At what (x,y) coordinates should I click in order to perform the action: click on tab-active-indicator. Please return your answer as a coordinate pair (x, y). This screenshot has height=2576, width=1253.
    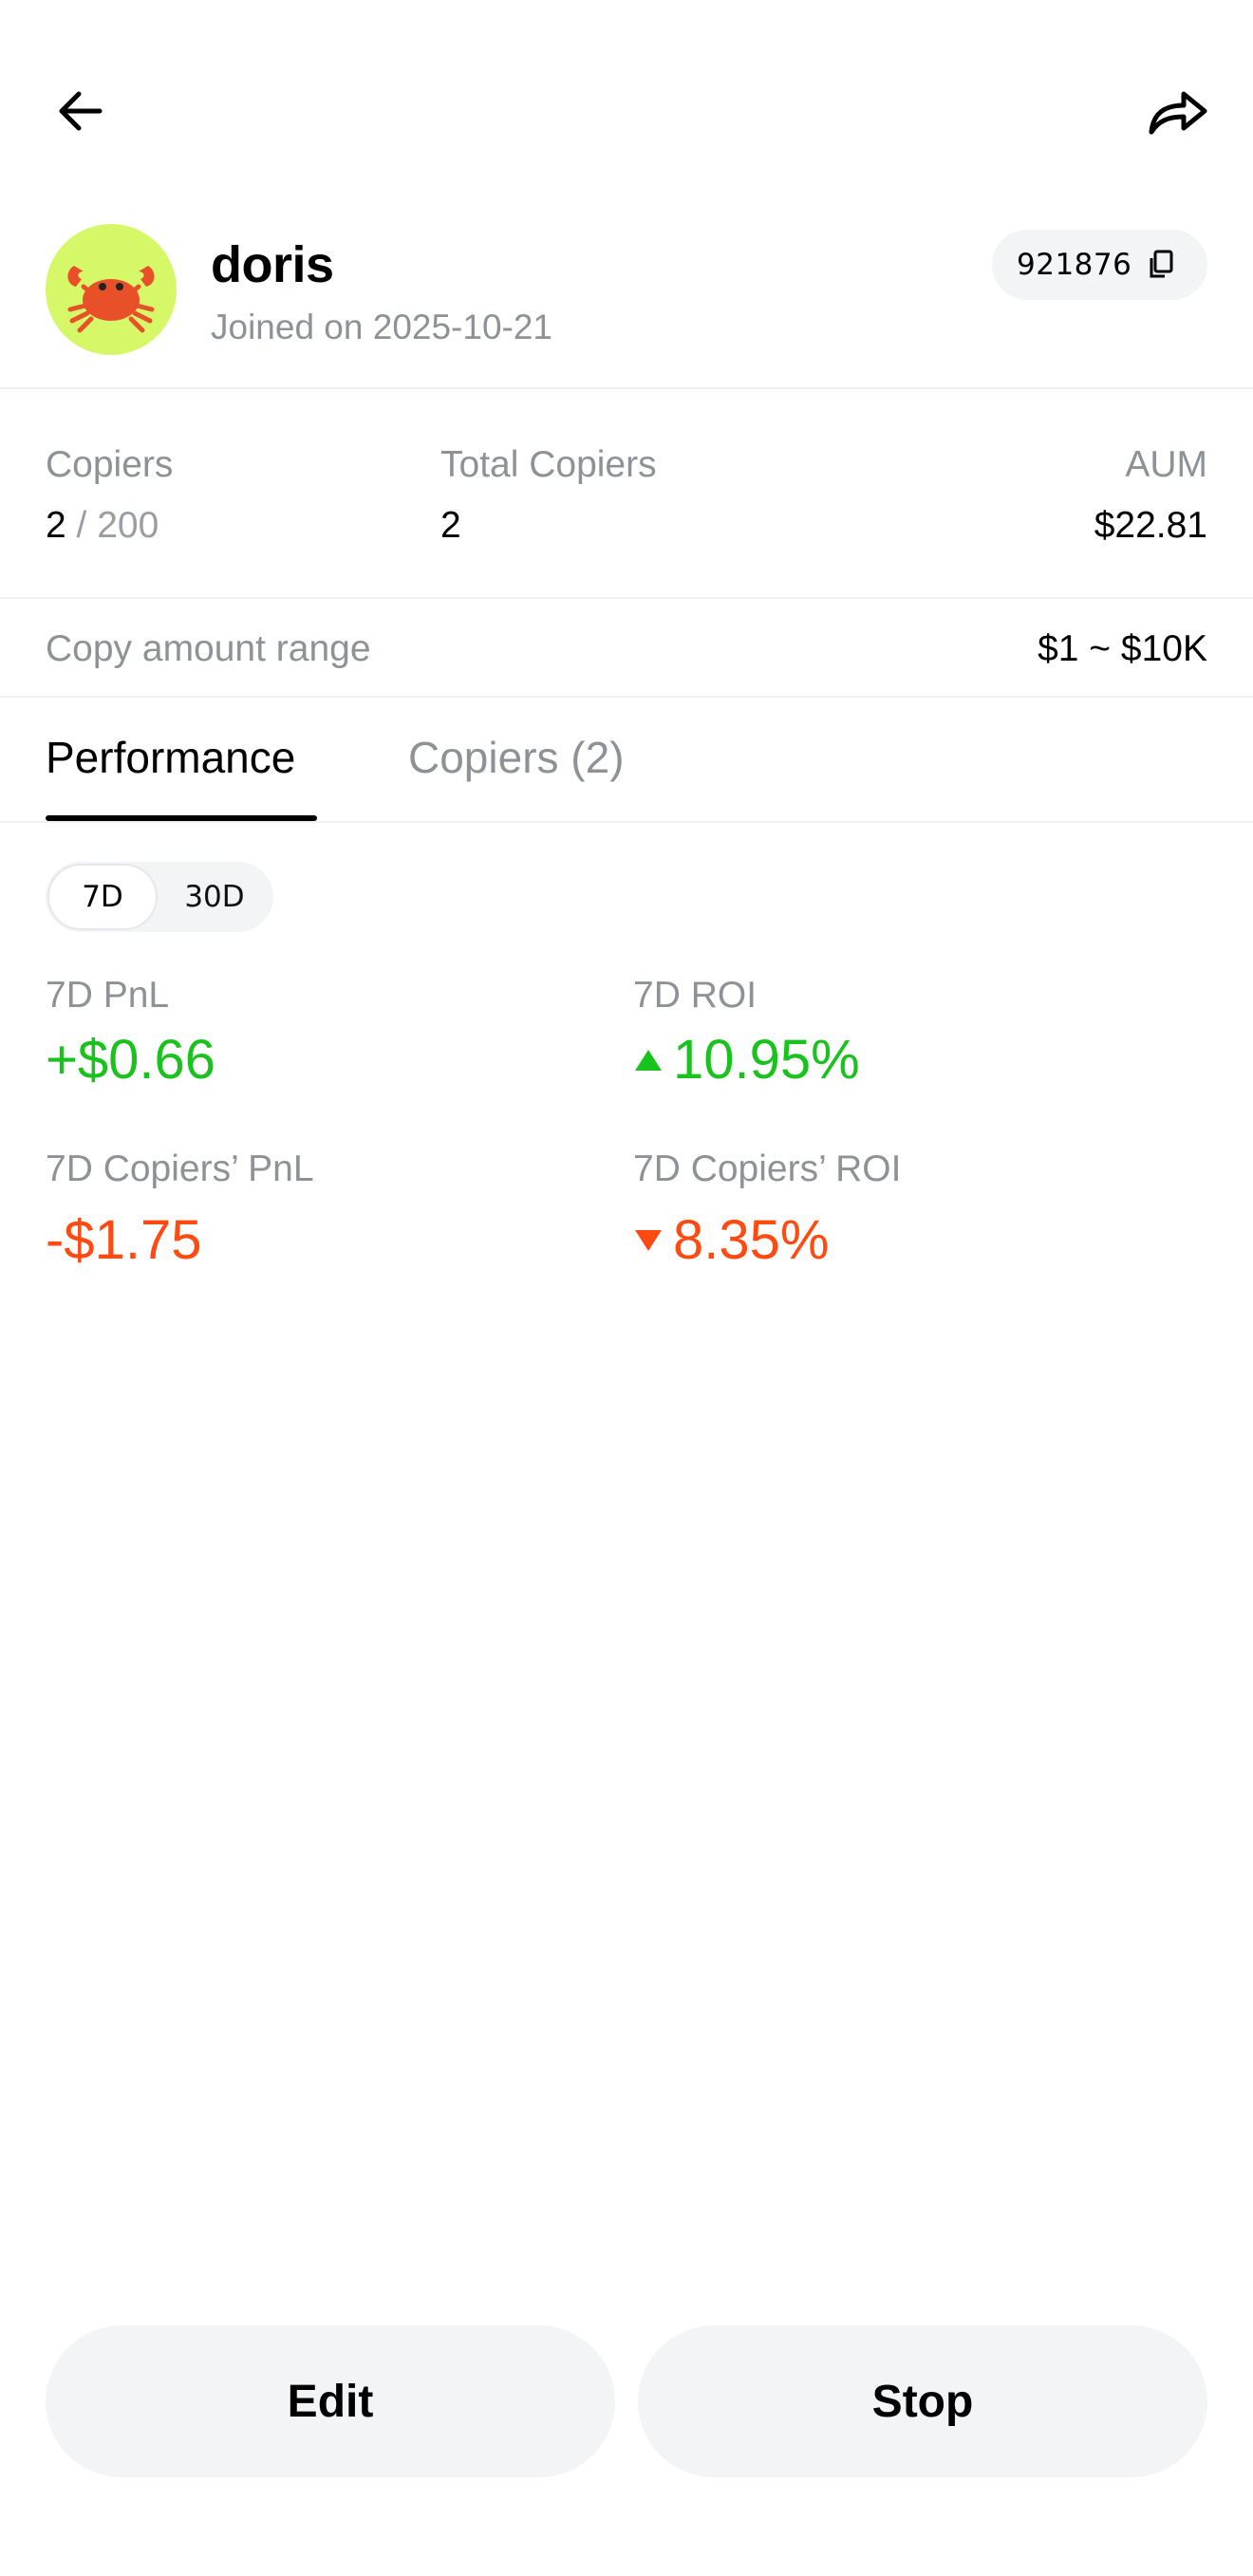
    Looking at the image, I should click on (181, 818).